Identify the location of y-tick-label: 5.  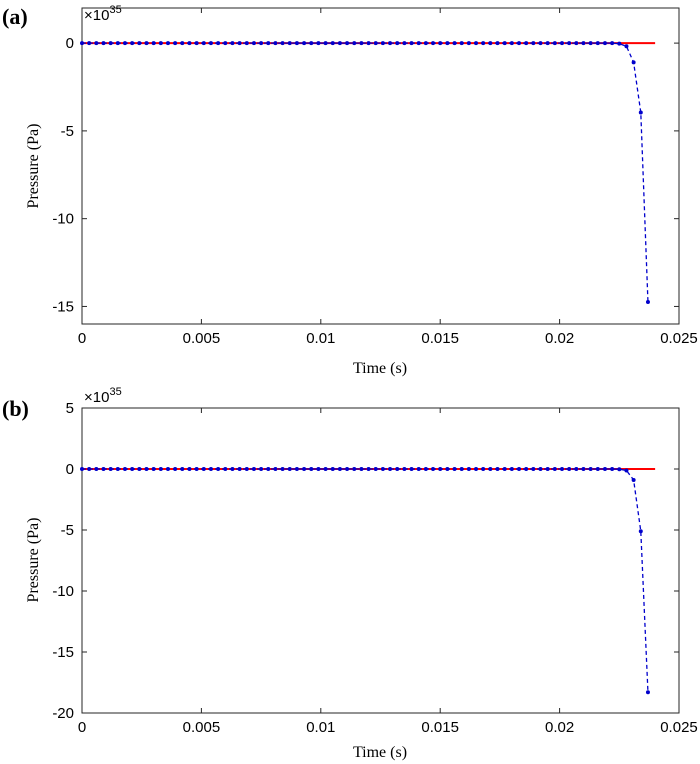
(70, 408).